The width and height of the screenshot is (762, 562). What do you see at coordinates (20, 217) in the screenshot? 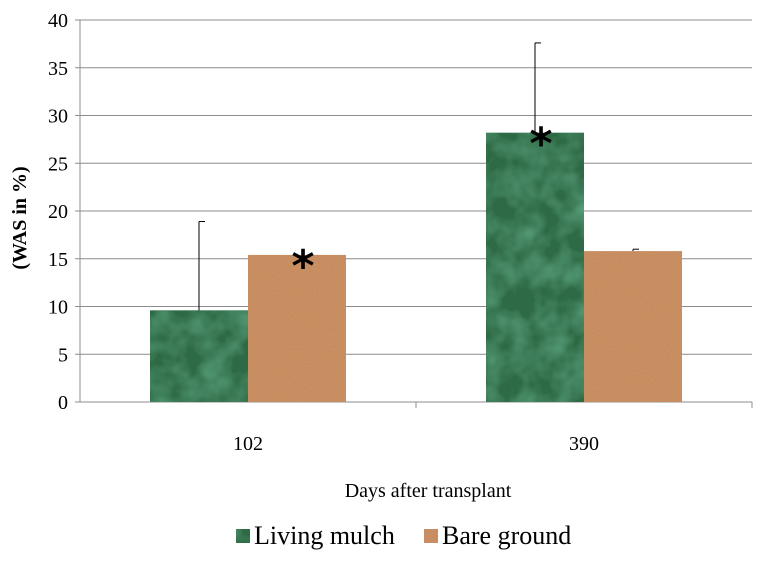
I see `y-axis-title: (WAS in %)` at bounding box center [20, 217].